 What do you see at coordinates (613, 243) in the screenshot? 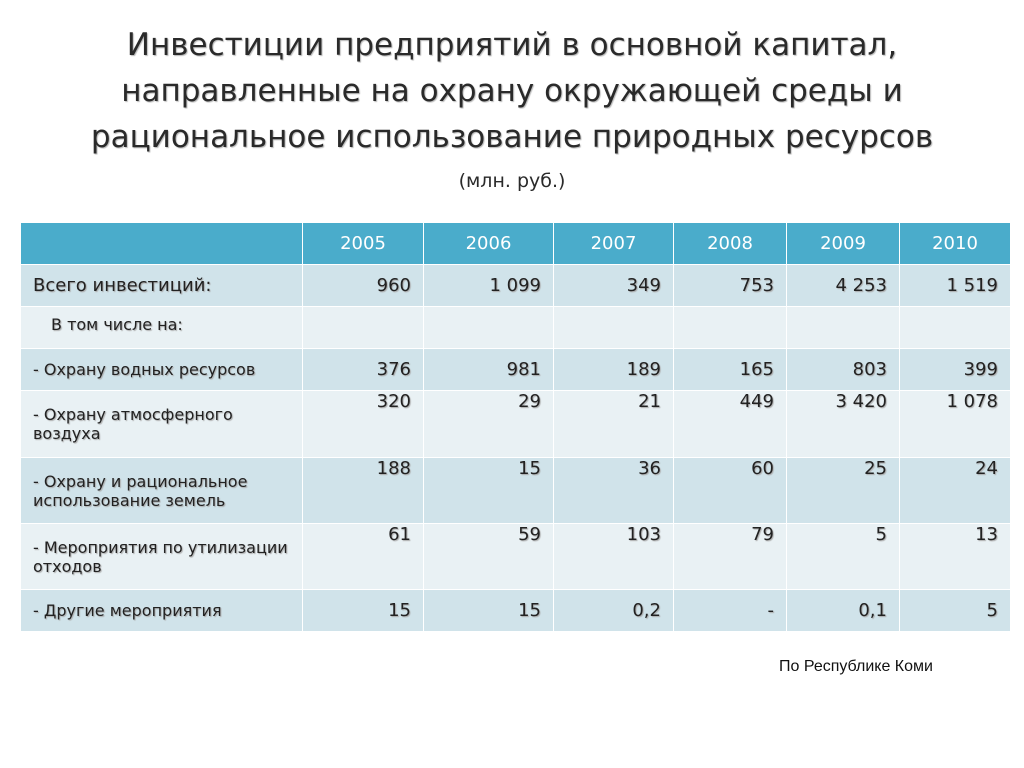
I see `header-year: 2007` at bounding box center [613, 243].